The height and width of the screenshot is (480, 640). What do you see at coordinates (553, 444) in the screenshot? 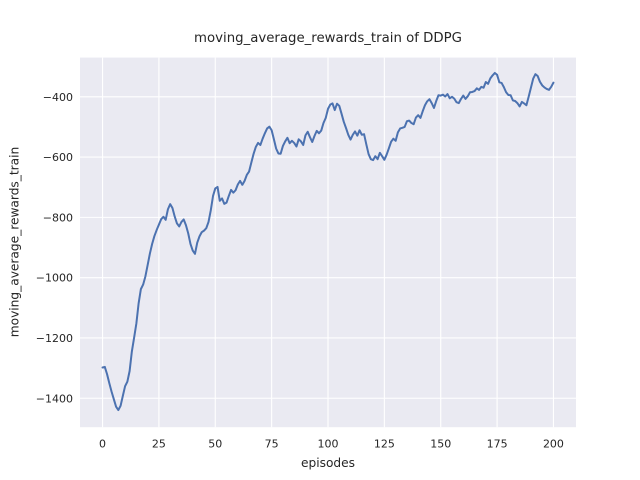
I see `x-tick-label: 200` at bounding box center [553, 444].